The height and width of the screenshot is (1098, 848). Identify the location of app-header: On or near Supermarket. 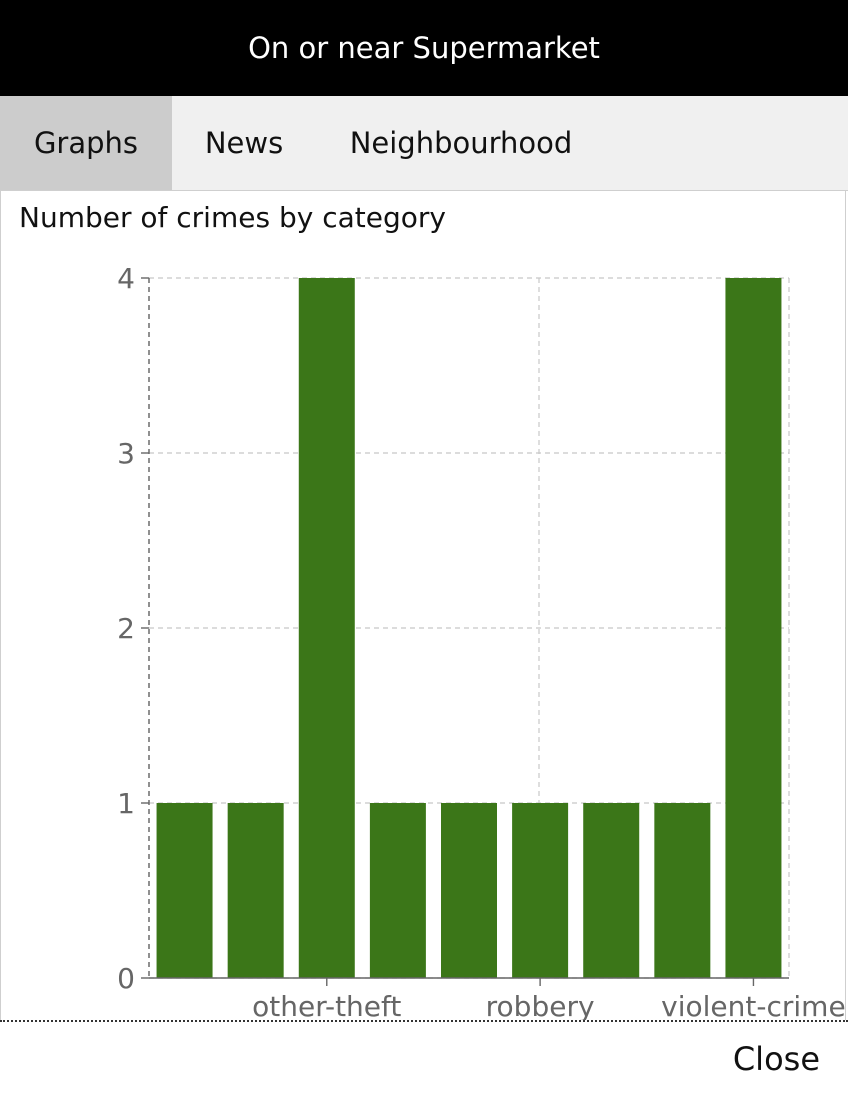
(424, 48).